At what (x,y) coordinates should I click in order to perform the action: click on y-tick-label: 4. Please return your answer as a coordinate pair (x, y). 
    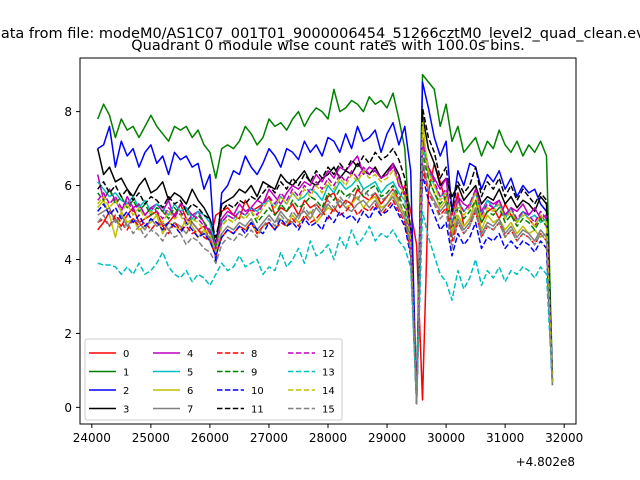
    Looking at the image, I should click on (68, 260).